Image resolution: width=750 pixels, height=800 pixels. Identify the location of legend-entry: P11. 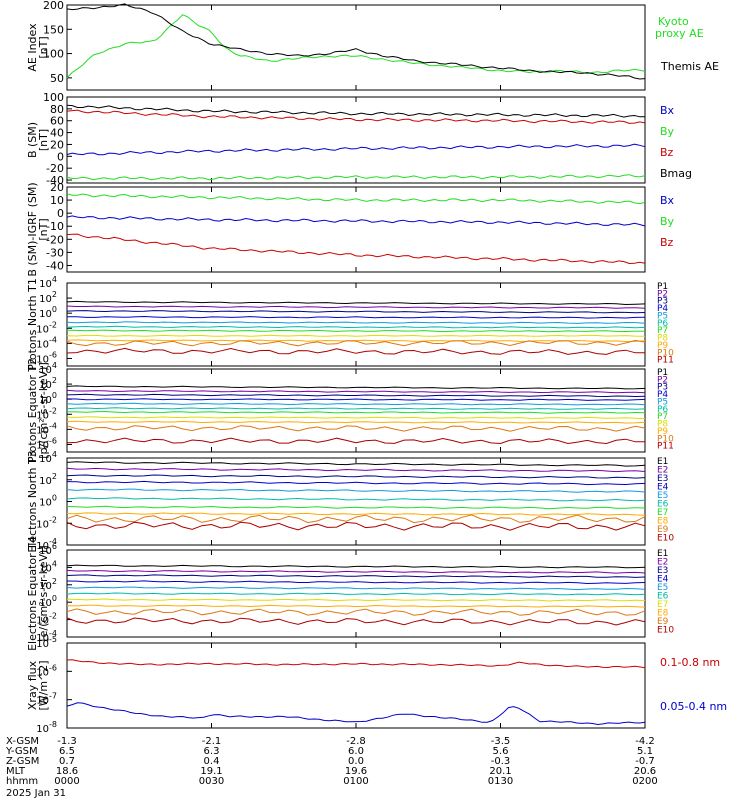
(665, 361).